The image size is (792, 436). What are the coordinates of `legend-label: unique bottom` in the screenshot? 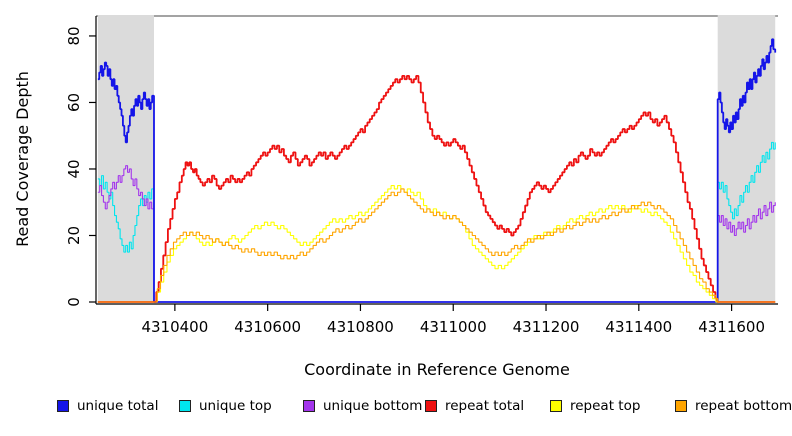 It's located at (373, 406).